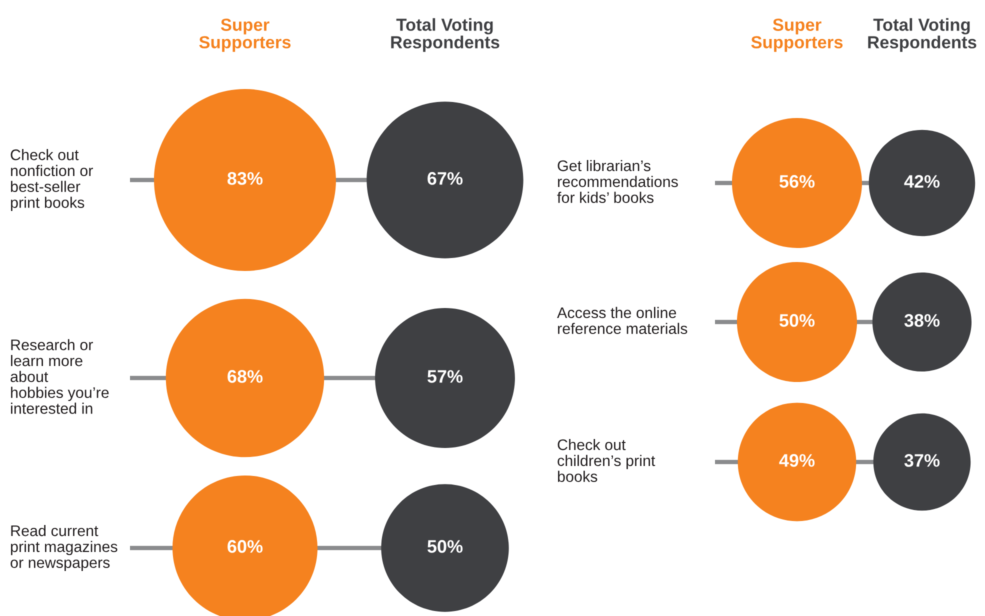 The width and height of the screenshot is (985, 616). Describe the element at coordinates (445, 376) in the screenshot. I see `data-label: 57%` at that location.